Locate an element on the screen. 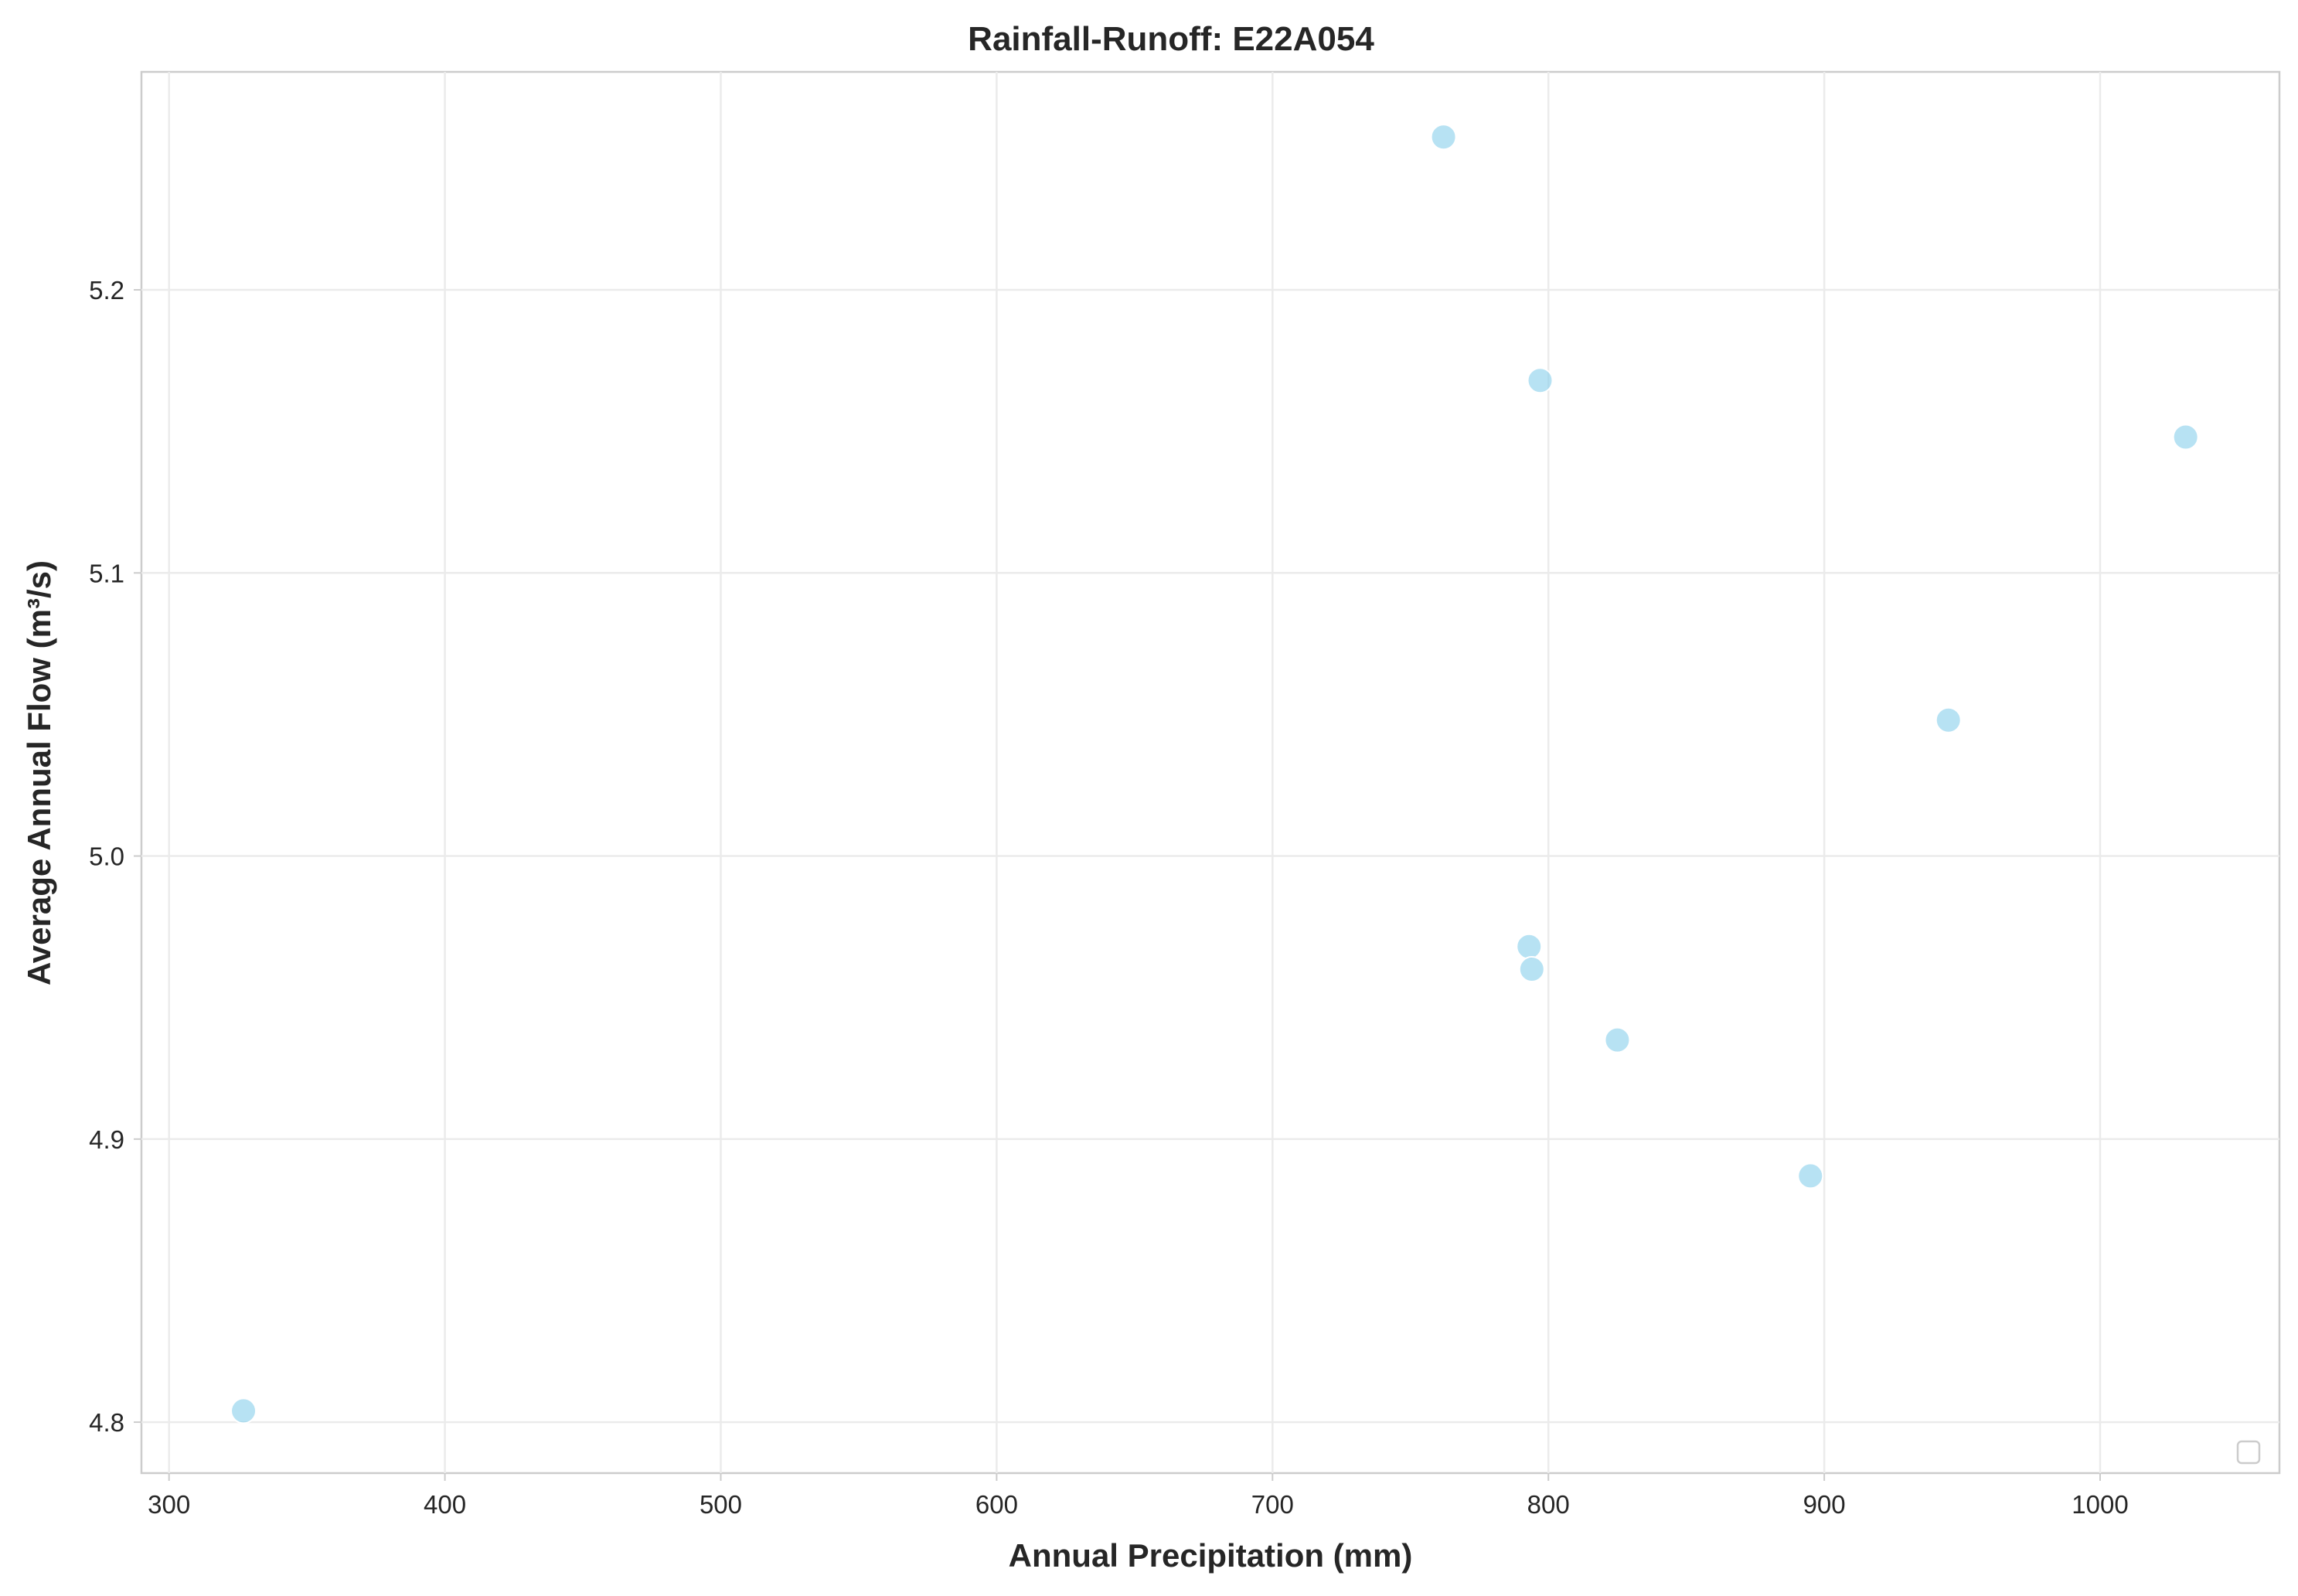  x-tick-label: 1000 is located at coordinates (2100, 1504).